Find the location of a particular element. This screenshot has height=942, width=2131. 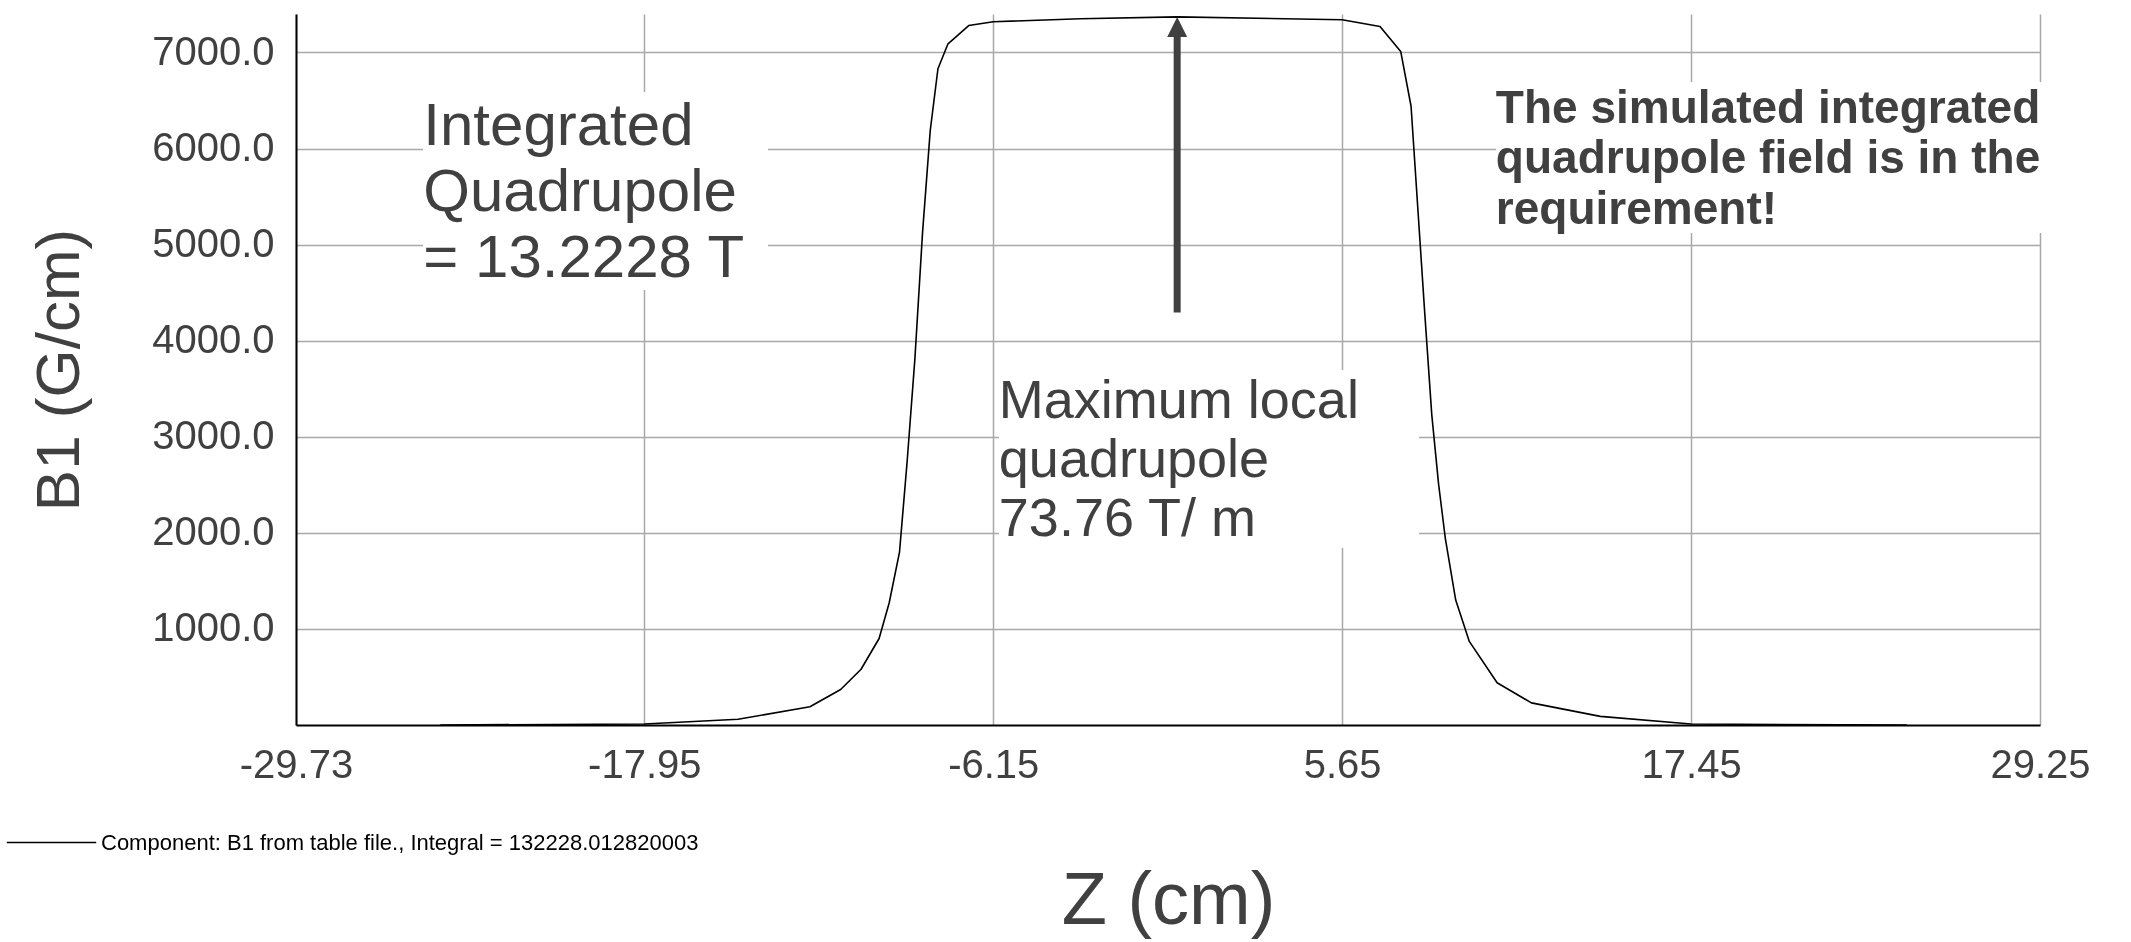

x-tick-label: 17.45 is located at coordinates (1691, 763).